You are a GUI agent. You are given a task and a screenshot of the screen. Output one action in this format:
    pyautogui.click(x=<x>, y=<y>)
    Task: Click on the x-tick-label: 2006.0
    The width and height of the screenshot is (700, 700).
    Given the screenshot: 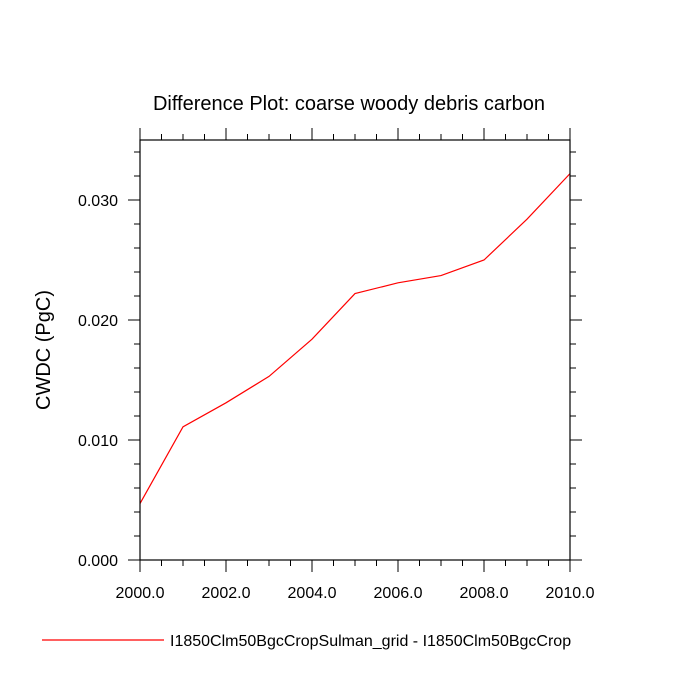 What is the action you would take?
    pyautogui.click(x=398, y=593)
    